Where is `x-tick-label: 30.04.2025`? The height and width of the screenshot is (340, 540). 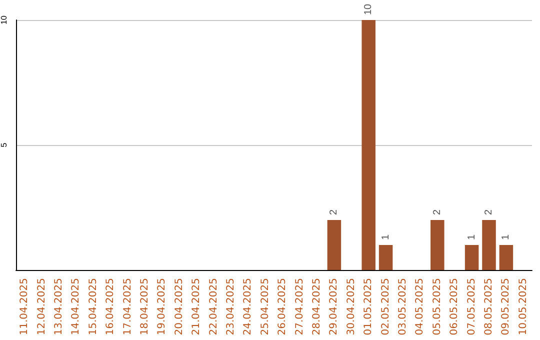 x-tick-label: 30.04.2025 is located at coordinates (351, 307).